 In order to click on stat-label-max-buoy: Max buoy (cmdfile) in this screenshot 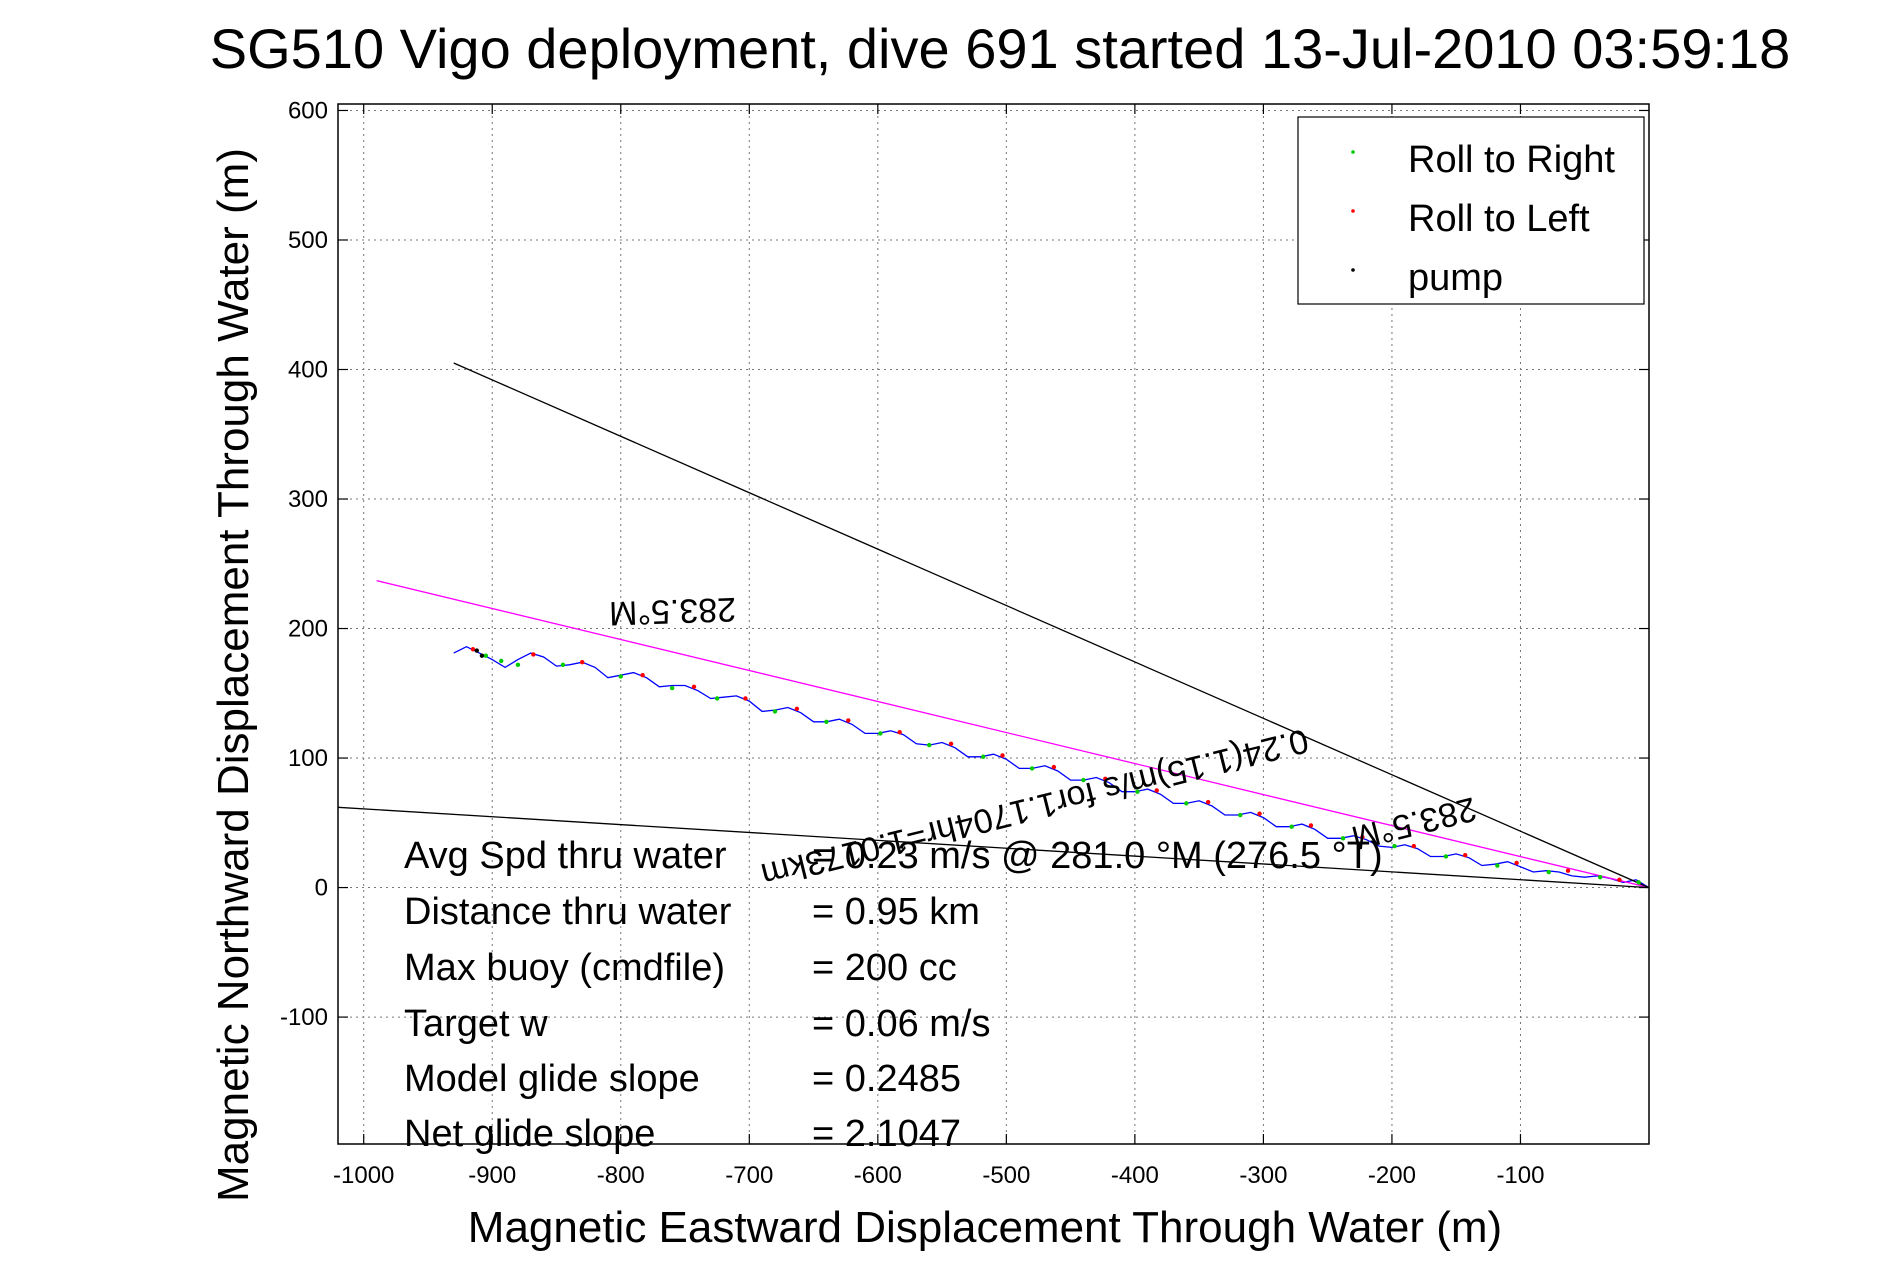, I will do `click(564, 968)`.